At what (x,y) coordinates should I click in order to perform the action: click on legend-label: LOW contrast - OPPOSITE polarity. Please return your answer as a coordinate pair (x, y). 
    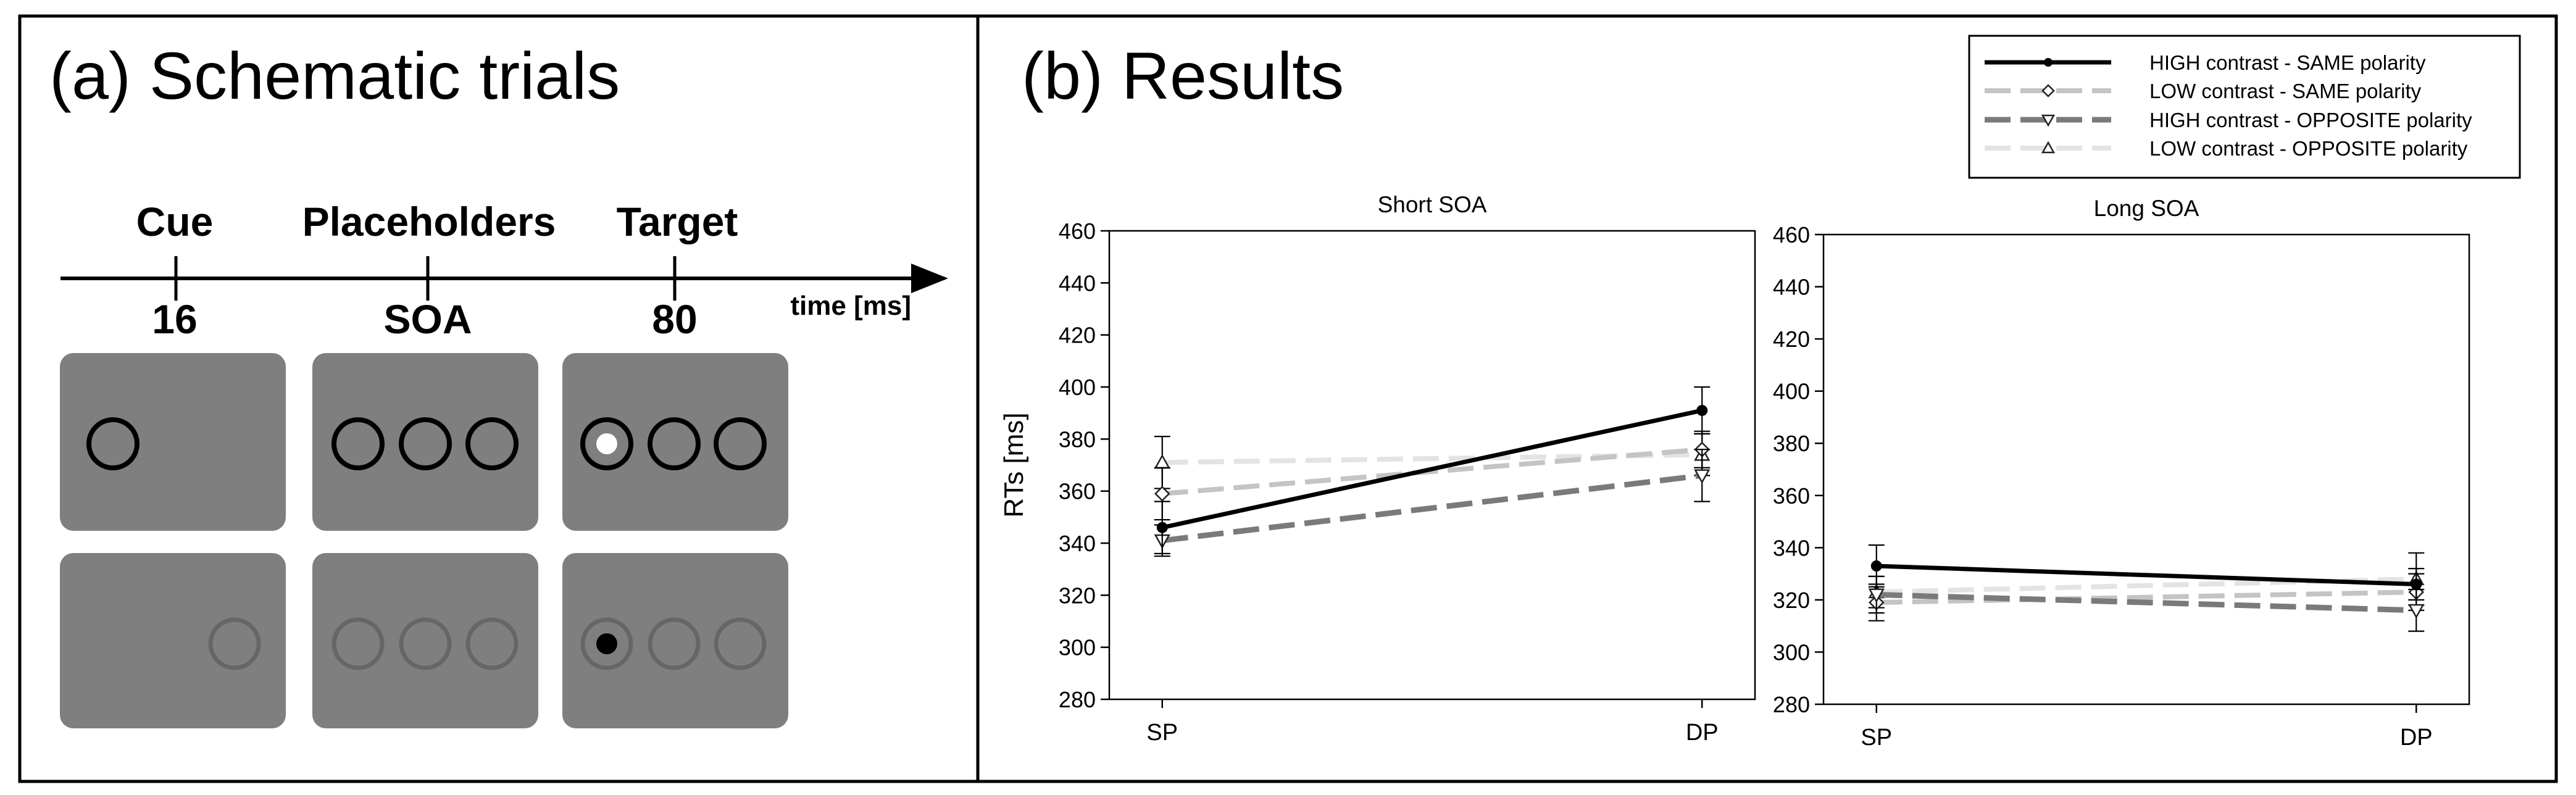
    Looking at the image, I should click on (2308, 148).